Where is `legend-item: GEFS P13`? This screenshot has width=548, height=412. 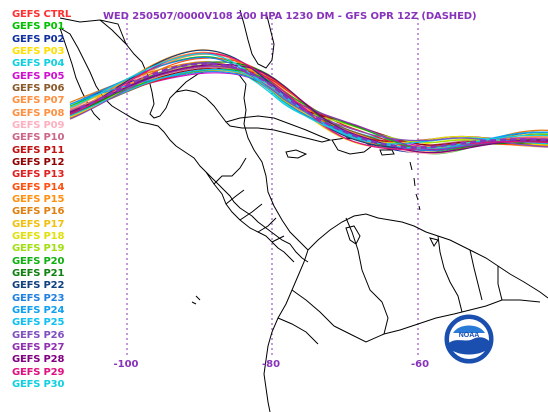 legend-item: GEFS P13 is located at coordinates (38, 175).